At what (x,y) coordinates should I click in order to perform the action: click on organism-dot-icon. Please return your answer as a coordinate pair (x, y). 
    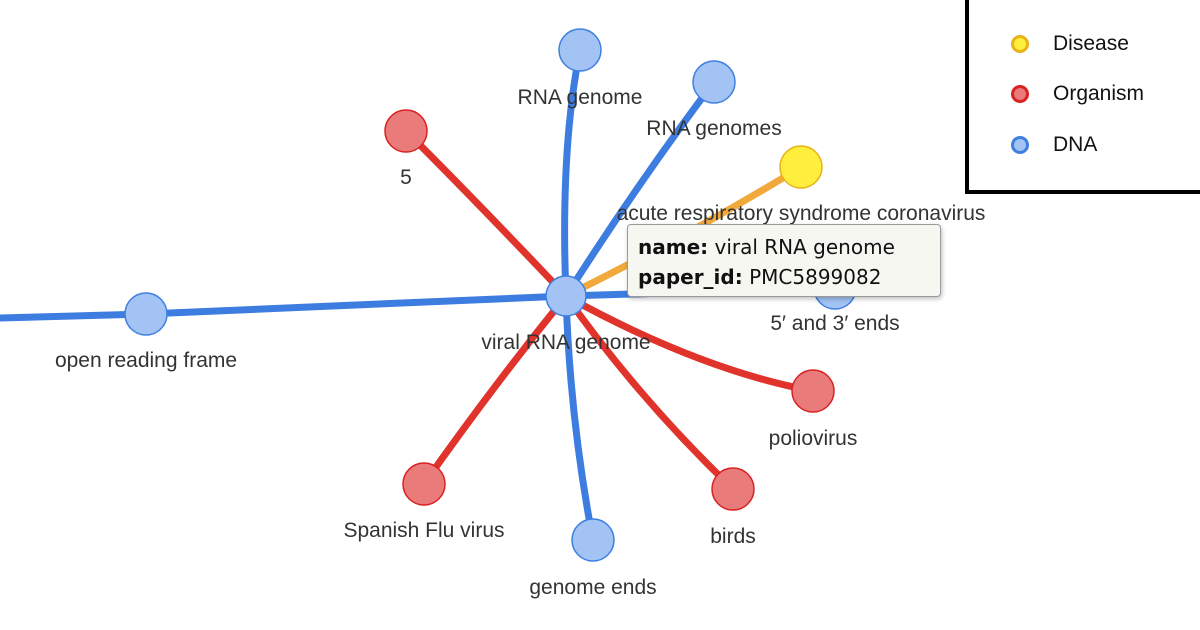
    Looking at the image, I should click on (1020, 94).